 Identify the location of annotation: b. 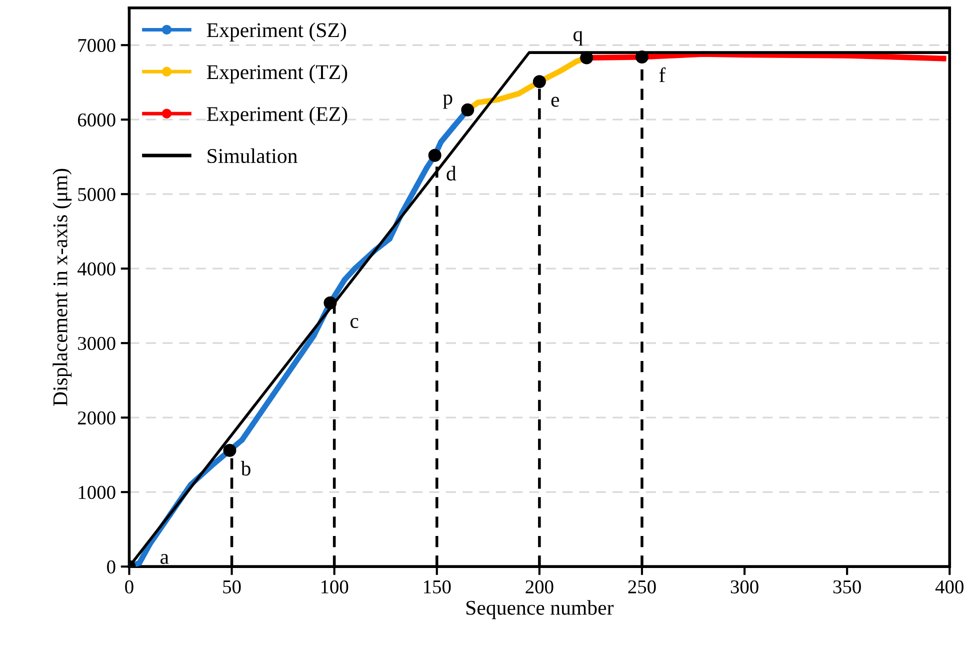
(245, 468).